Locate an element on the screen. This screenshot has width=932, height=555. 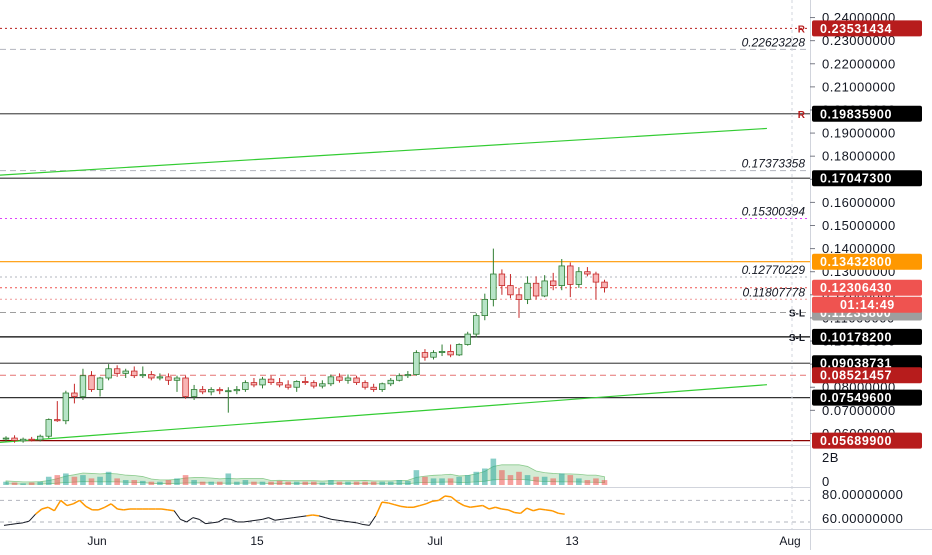
volume-panel: 2B 0 is located at coordinates (421, 469).